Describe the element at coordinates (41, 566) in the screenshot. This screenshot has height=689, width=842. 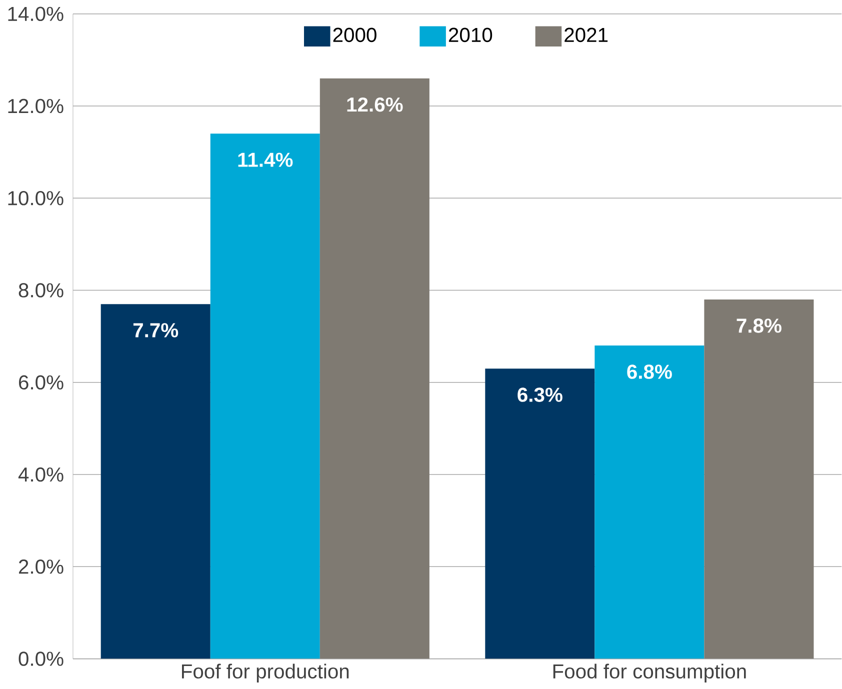
I see `y-tick-label: 2.0%` at that location.